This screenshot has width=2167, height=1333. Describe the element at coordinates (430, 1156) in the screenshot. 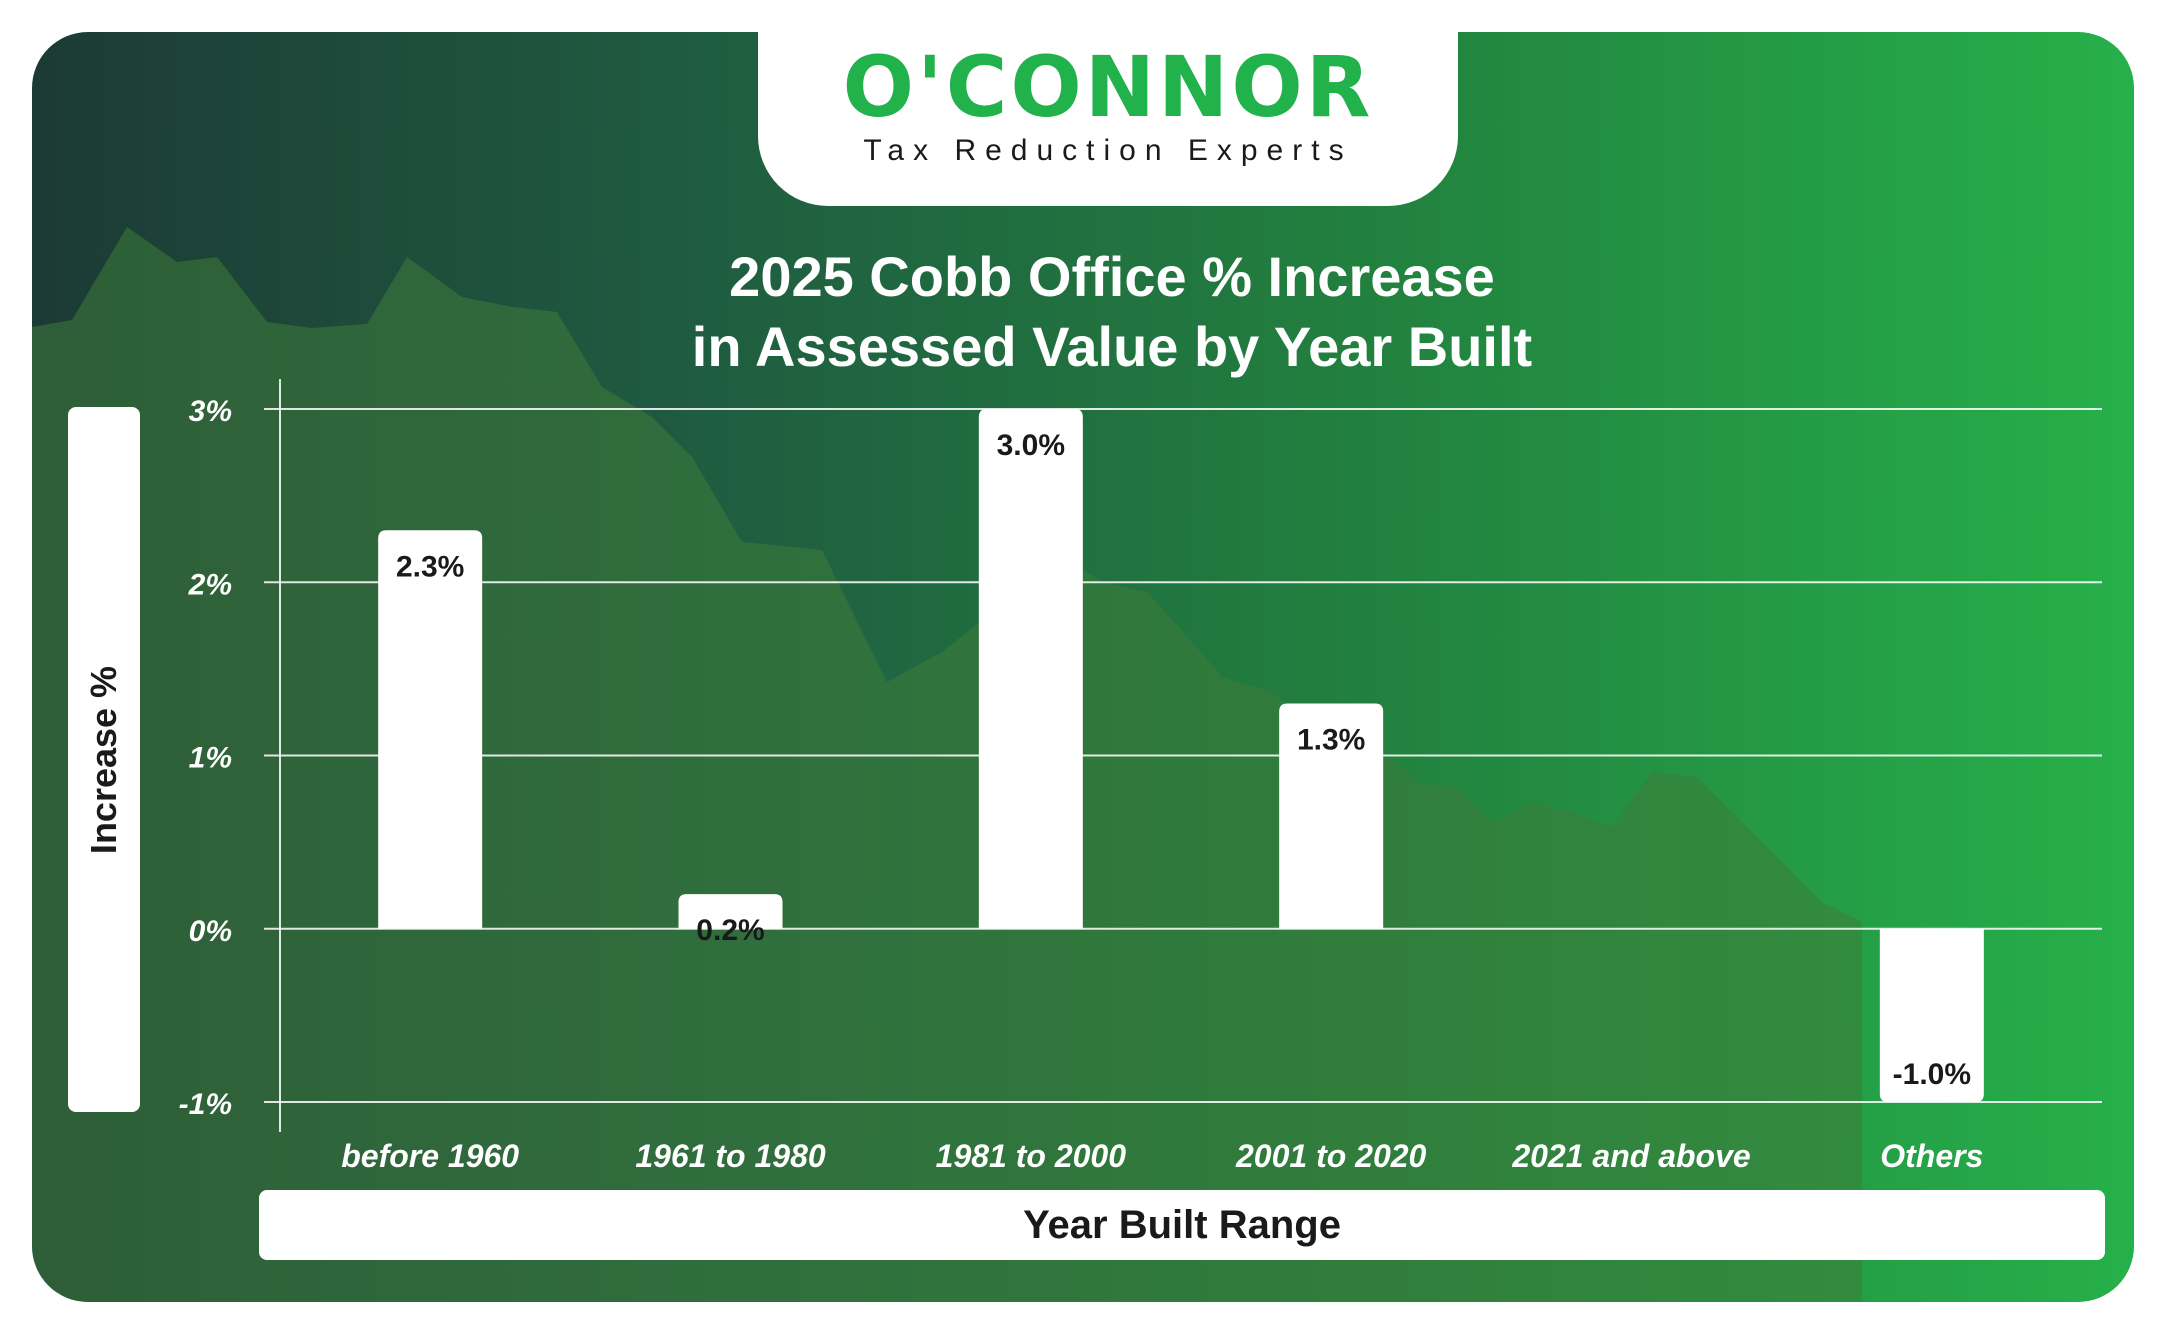

I see `x-tick-label: before 1960` at that location.